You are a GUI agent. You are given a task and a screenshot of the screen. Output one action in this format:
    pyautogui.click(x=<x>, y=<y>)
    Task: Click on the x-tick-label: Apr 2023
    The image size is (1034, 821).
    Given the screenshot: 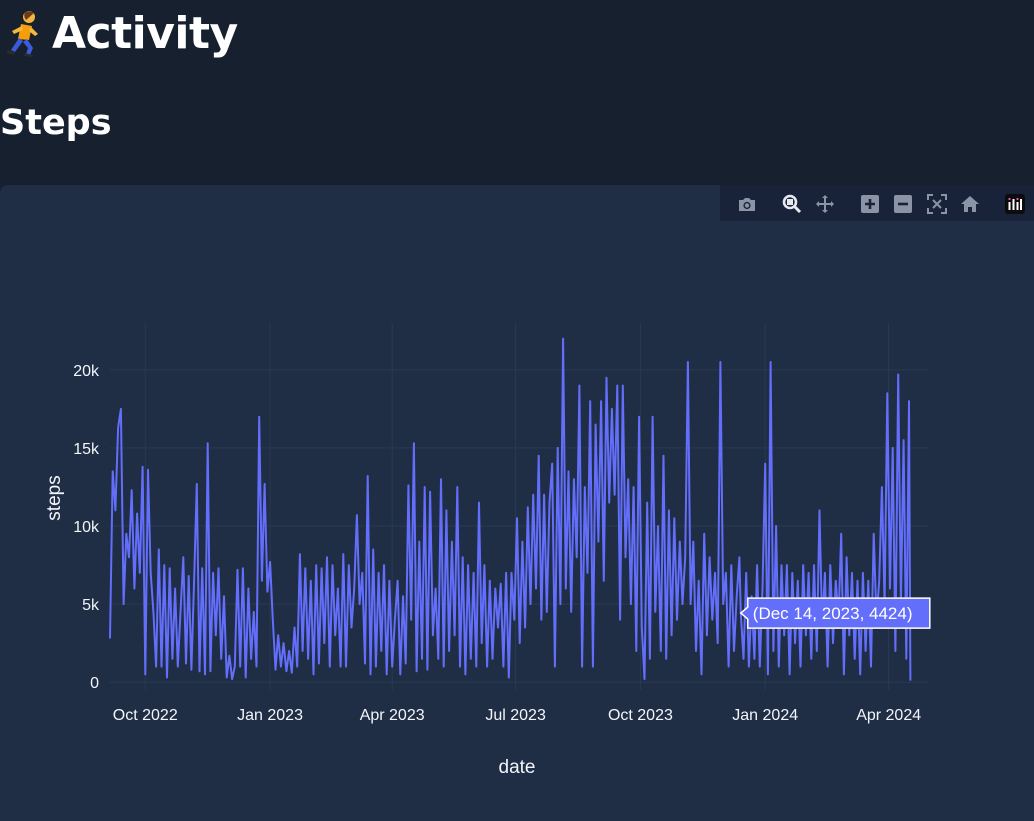 What is the action you would take?
    pyautogui.click(x=392, y=715)
    